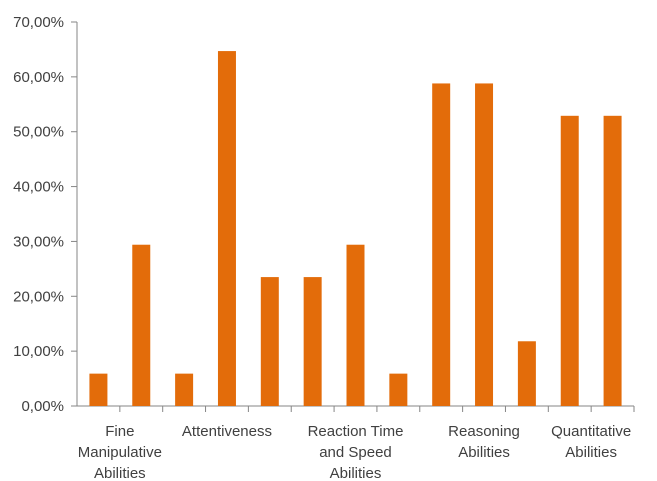 This screenshot has width=657, height=481. Describe the element at coordinates (38, 22) in the screenshot. I see `y-tick-label: 70,00%` at that location.